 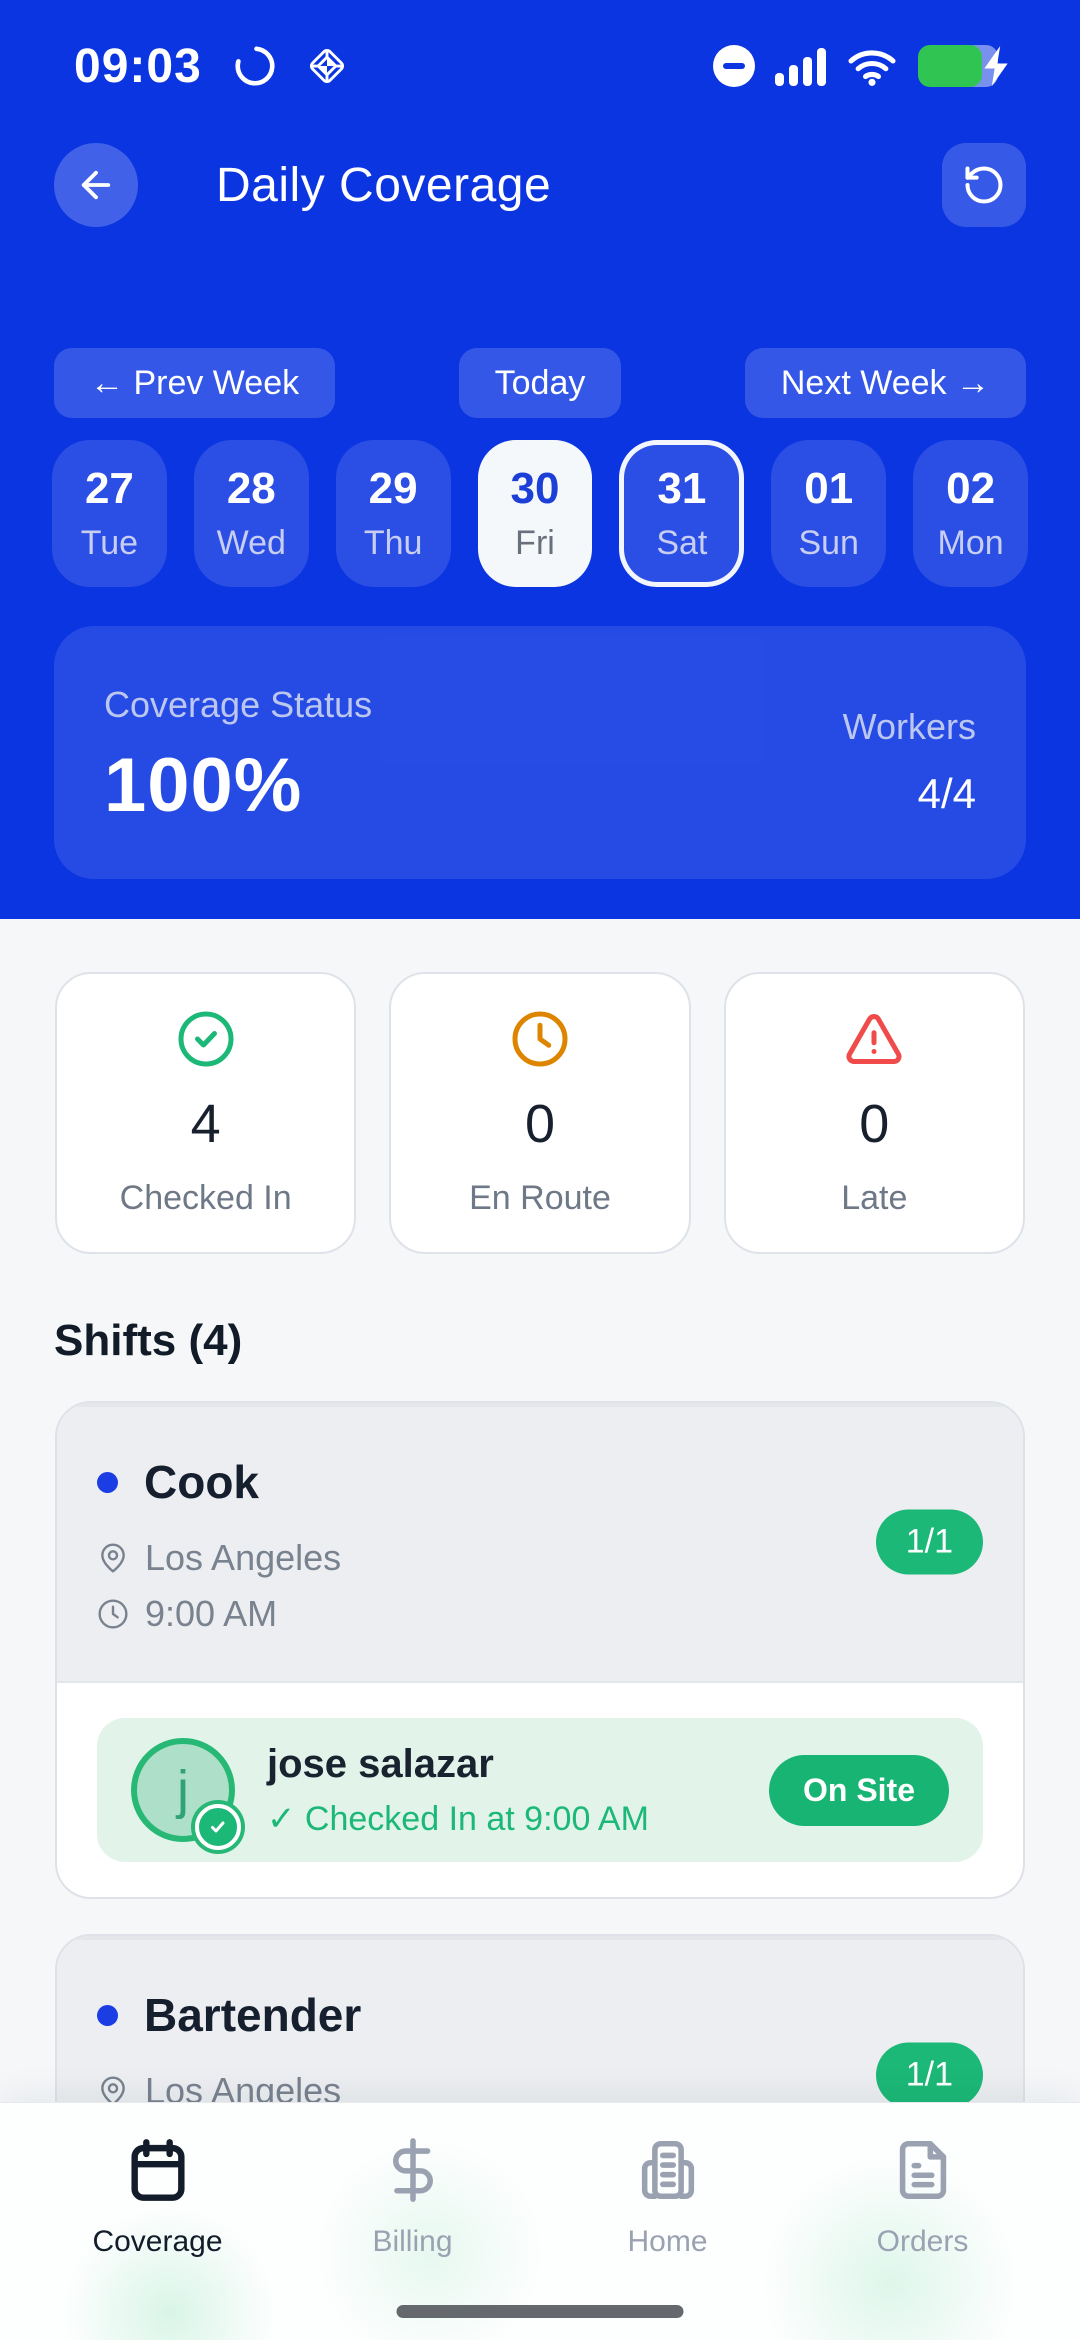 What do you see at coordinates (113, 1614) in the screenshot?
I see `clock-small-icon` at bounding box center [113, 1614].